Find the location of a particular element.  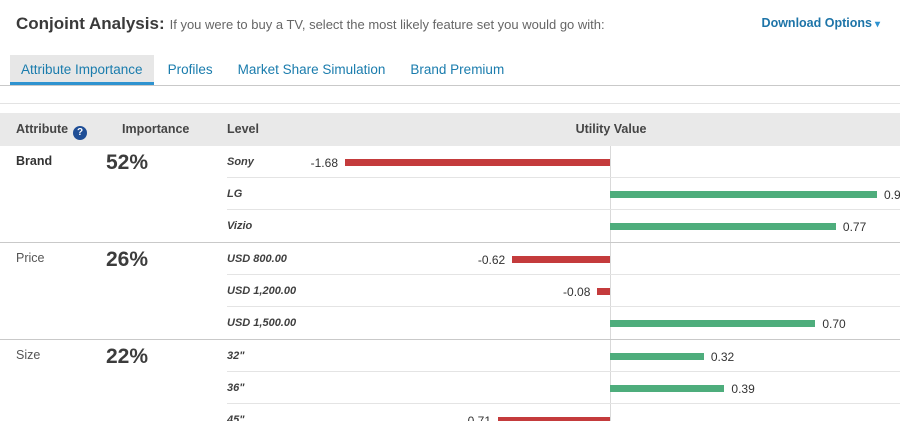

download-options-button: Download Options ▾ is located at coordinates (821, 22).